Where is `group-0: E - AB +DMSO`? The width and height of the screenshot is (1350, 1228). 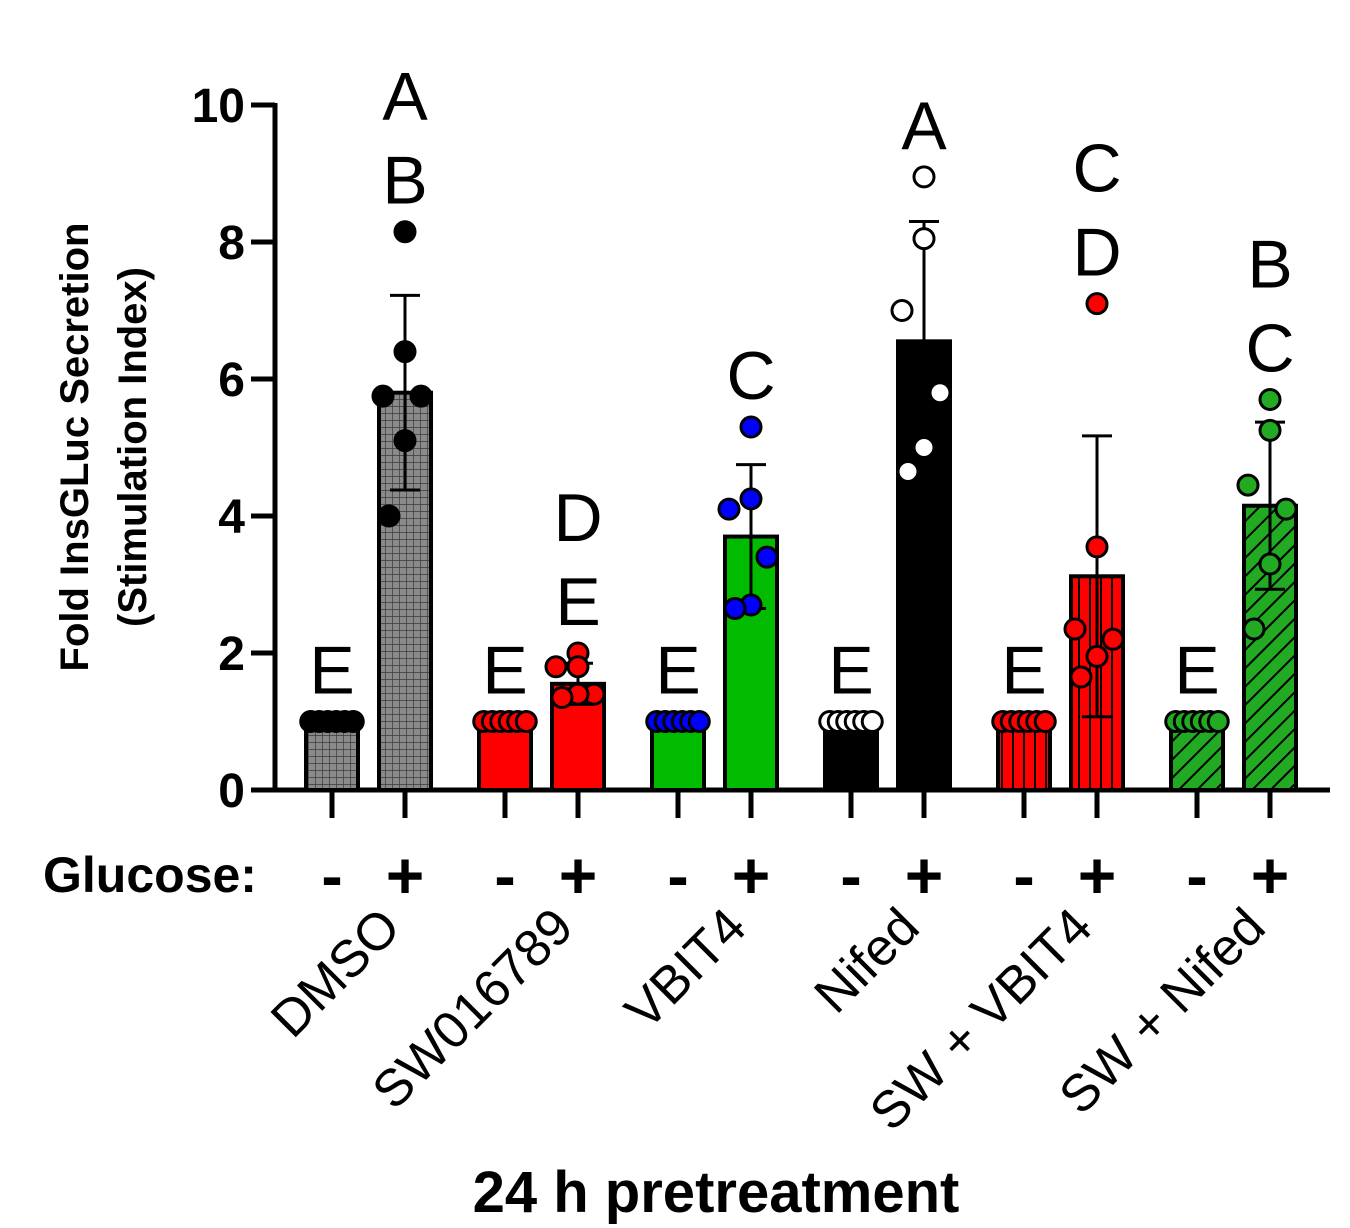
group-0: E - AB +DMSO is located at coordinates (346, 554).